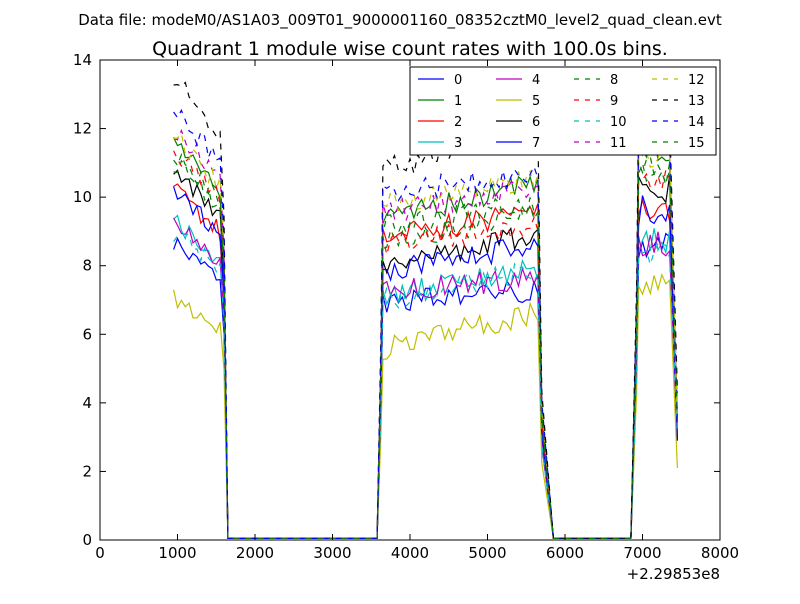 This screenshot has width=800, height=604. What do you see at coordinates (696, 143) in the screenshot?
I see `legend-label-15: 15` at bounding box center [696, 143].